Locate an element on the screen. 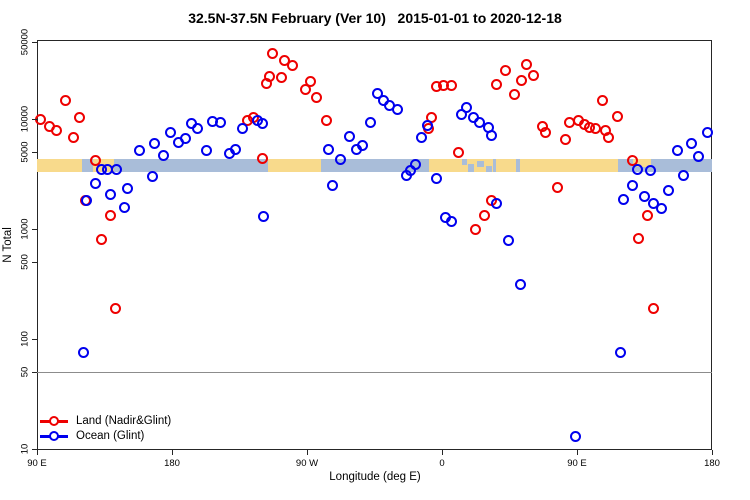 The image size is (750, 500). y-tick-label: 1000 is located at coordinates (25, 229).